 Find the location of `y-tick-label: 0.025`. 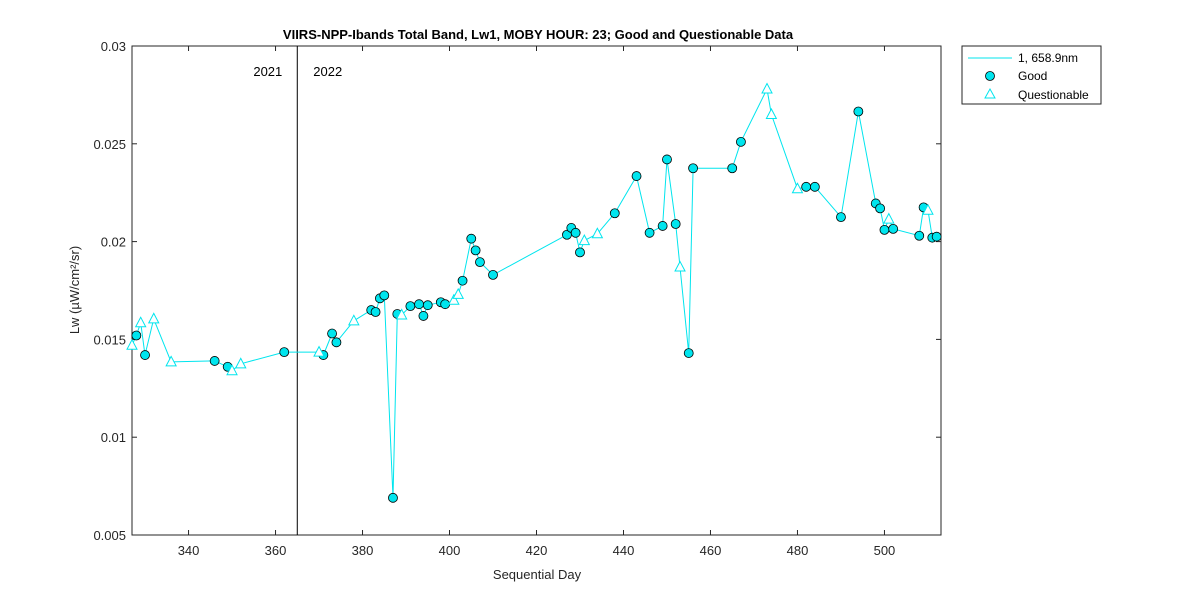

y-tick-label: 0.025 is located at coordinates (109, 144).